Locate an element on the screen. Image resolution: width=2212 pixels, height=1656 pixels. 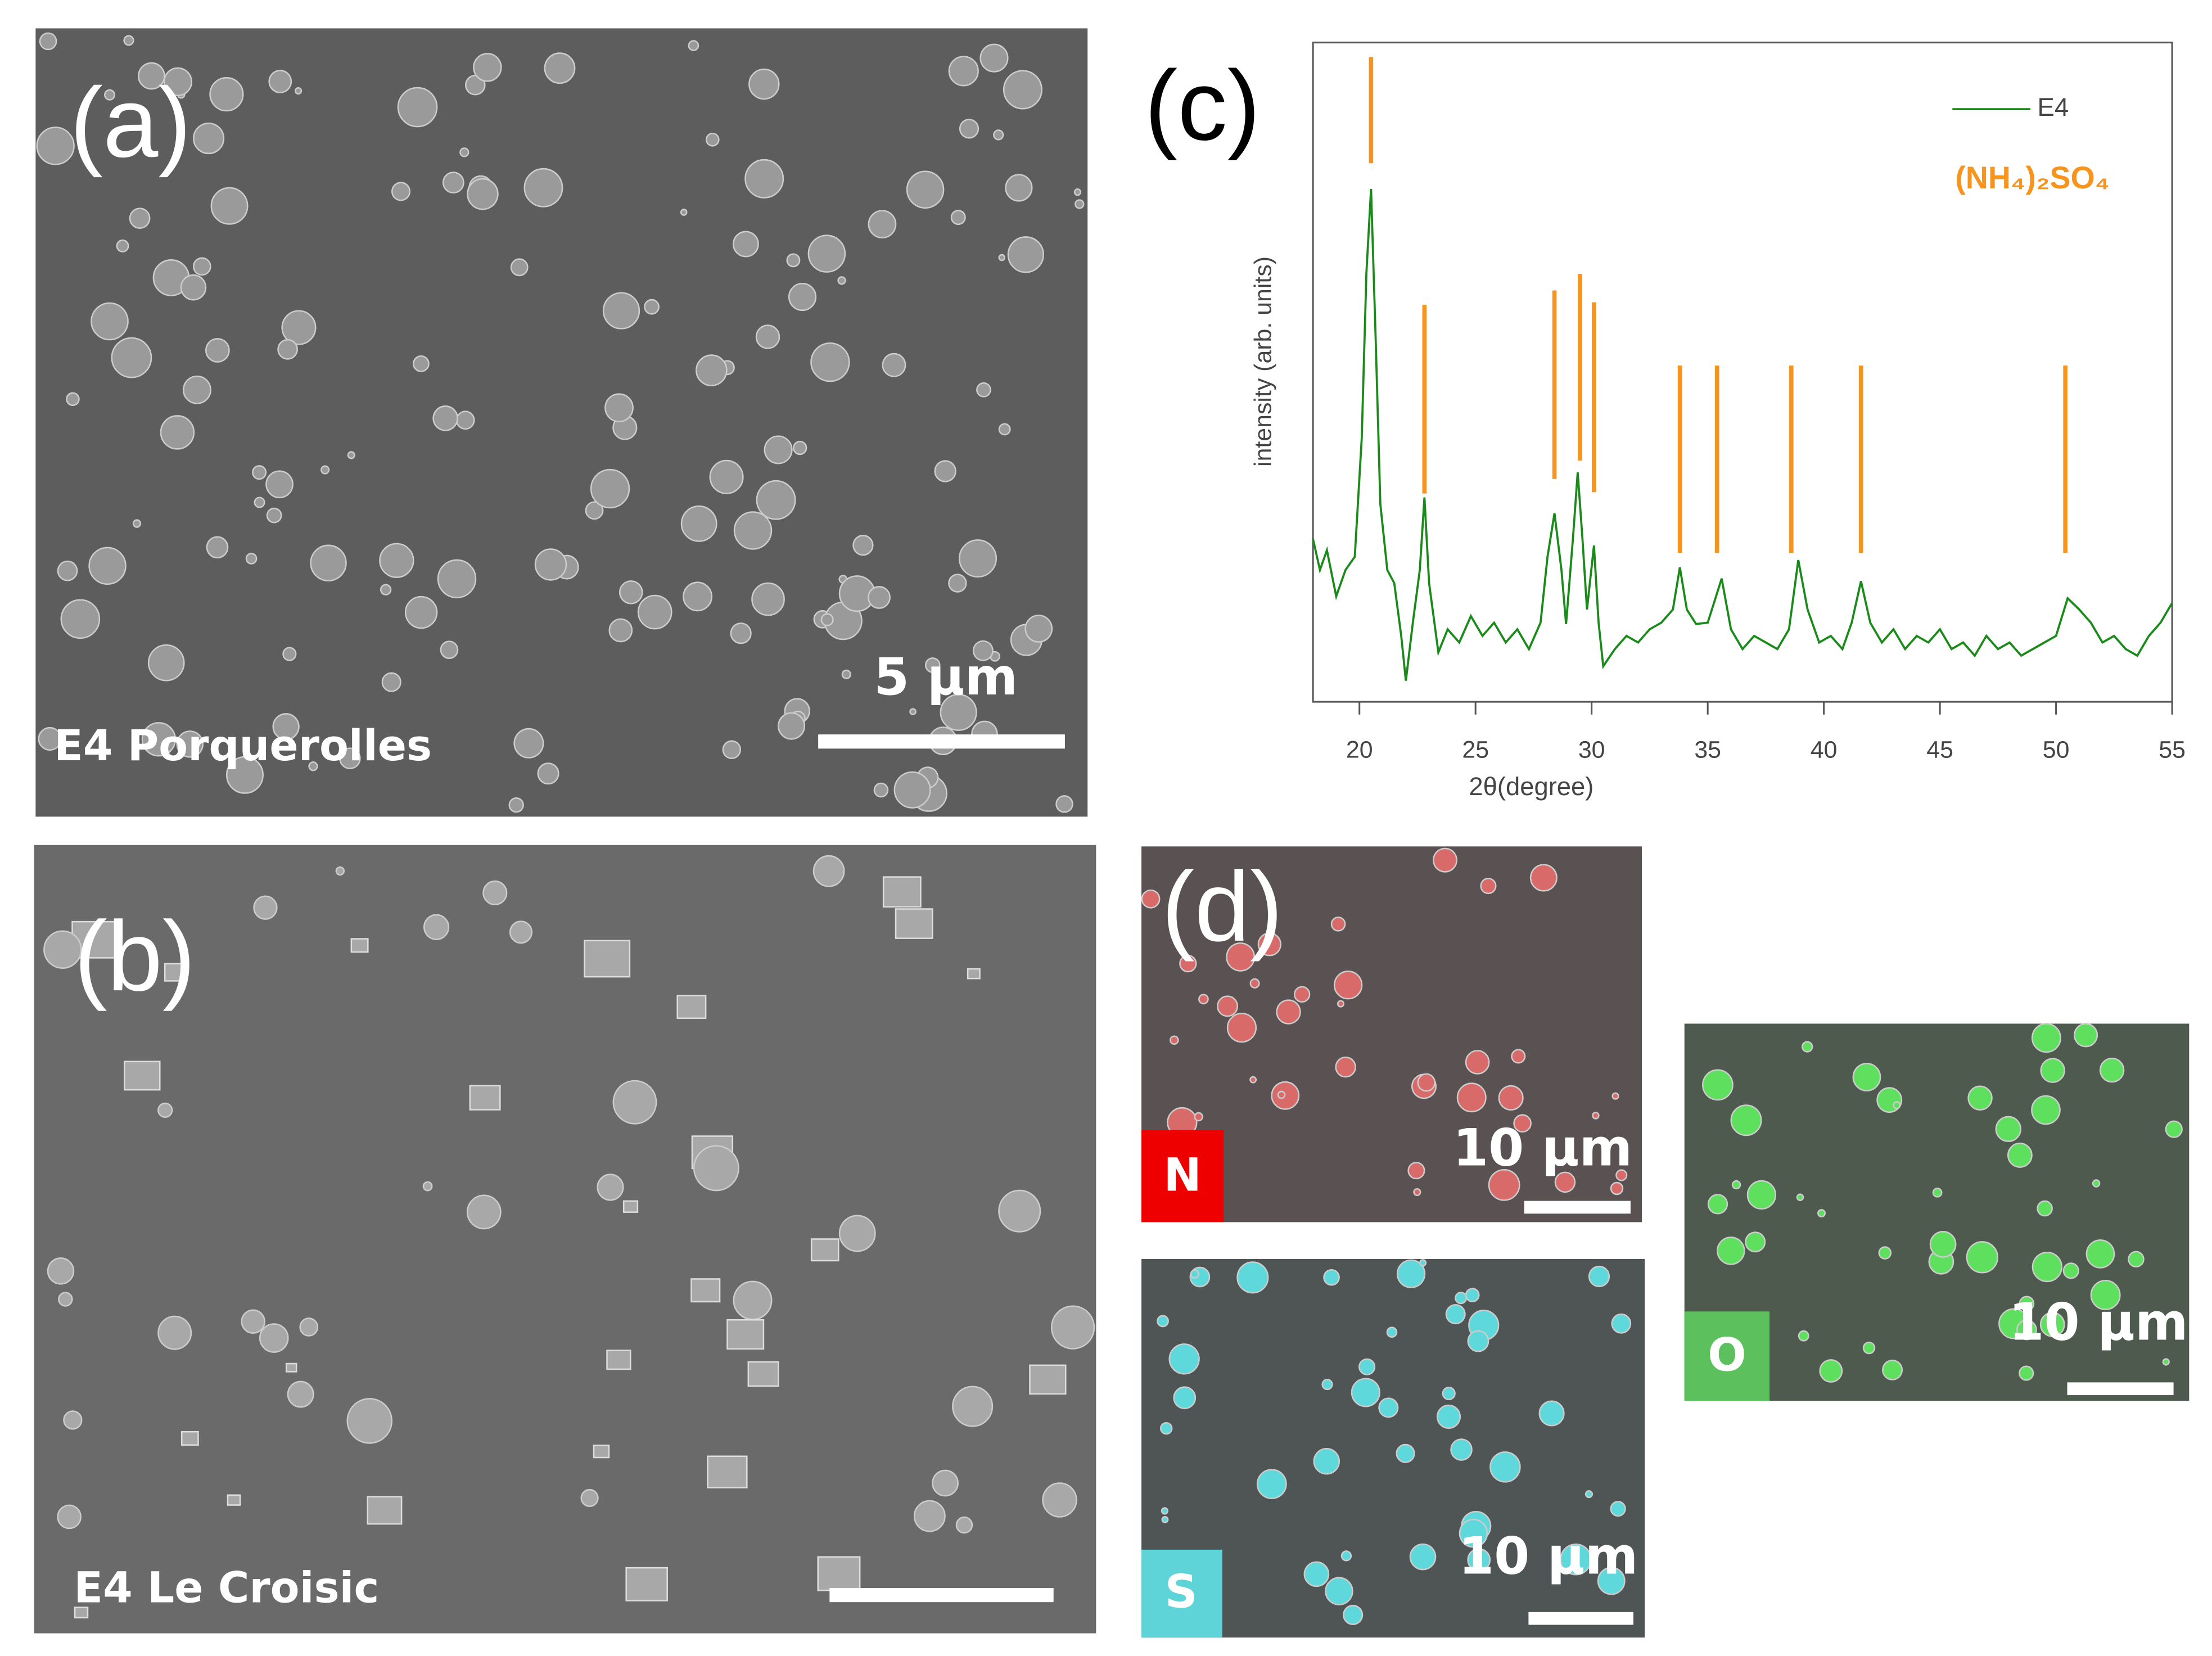
panel-label: (c) is located at coordinates (1203, 105).